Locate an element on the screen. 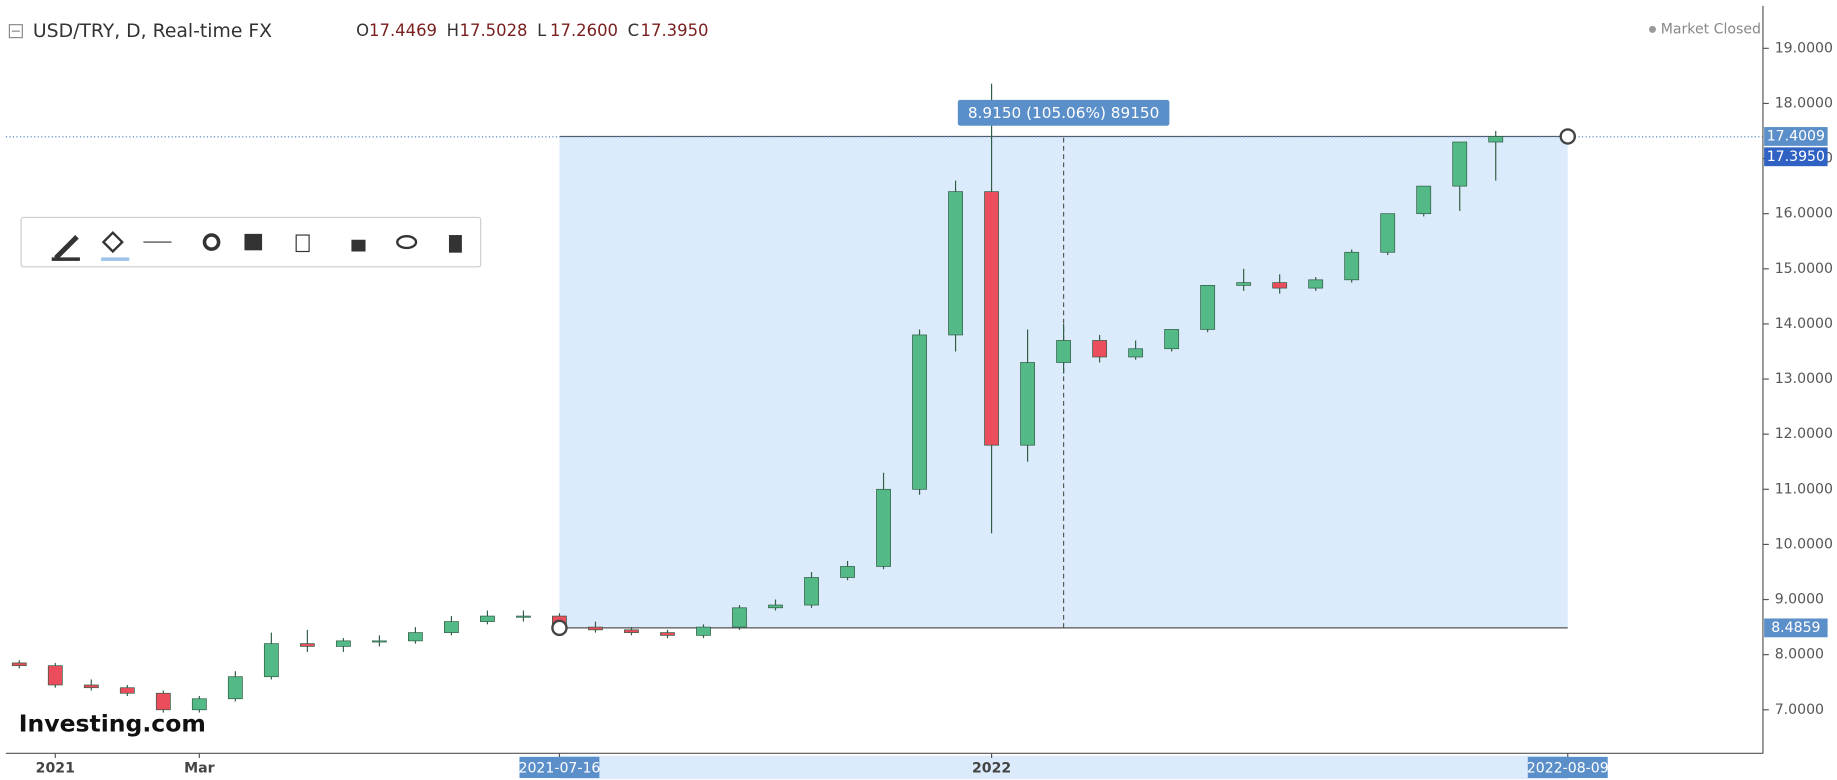  collapse-icon is located at coordinates (15, 31).